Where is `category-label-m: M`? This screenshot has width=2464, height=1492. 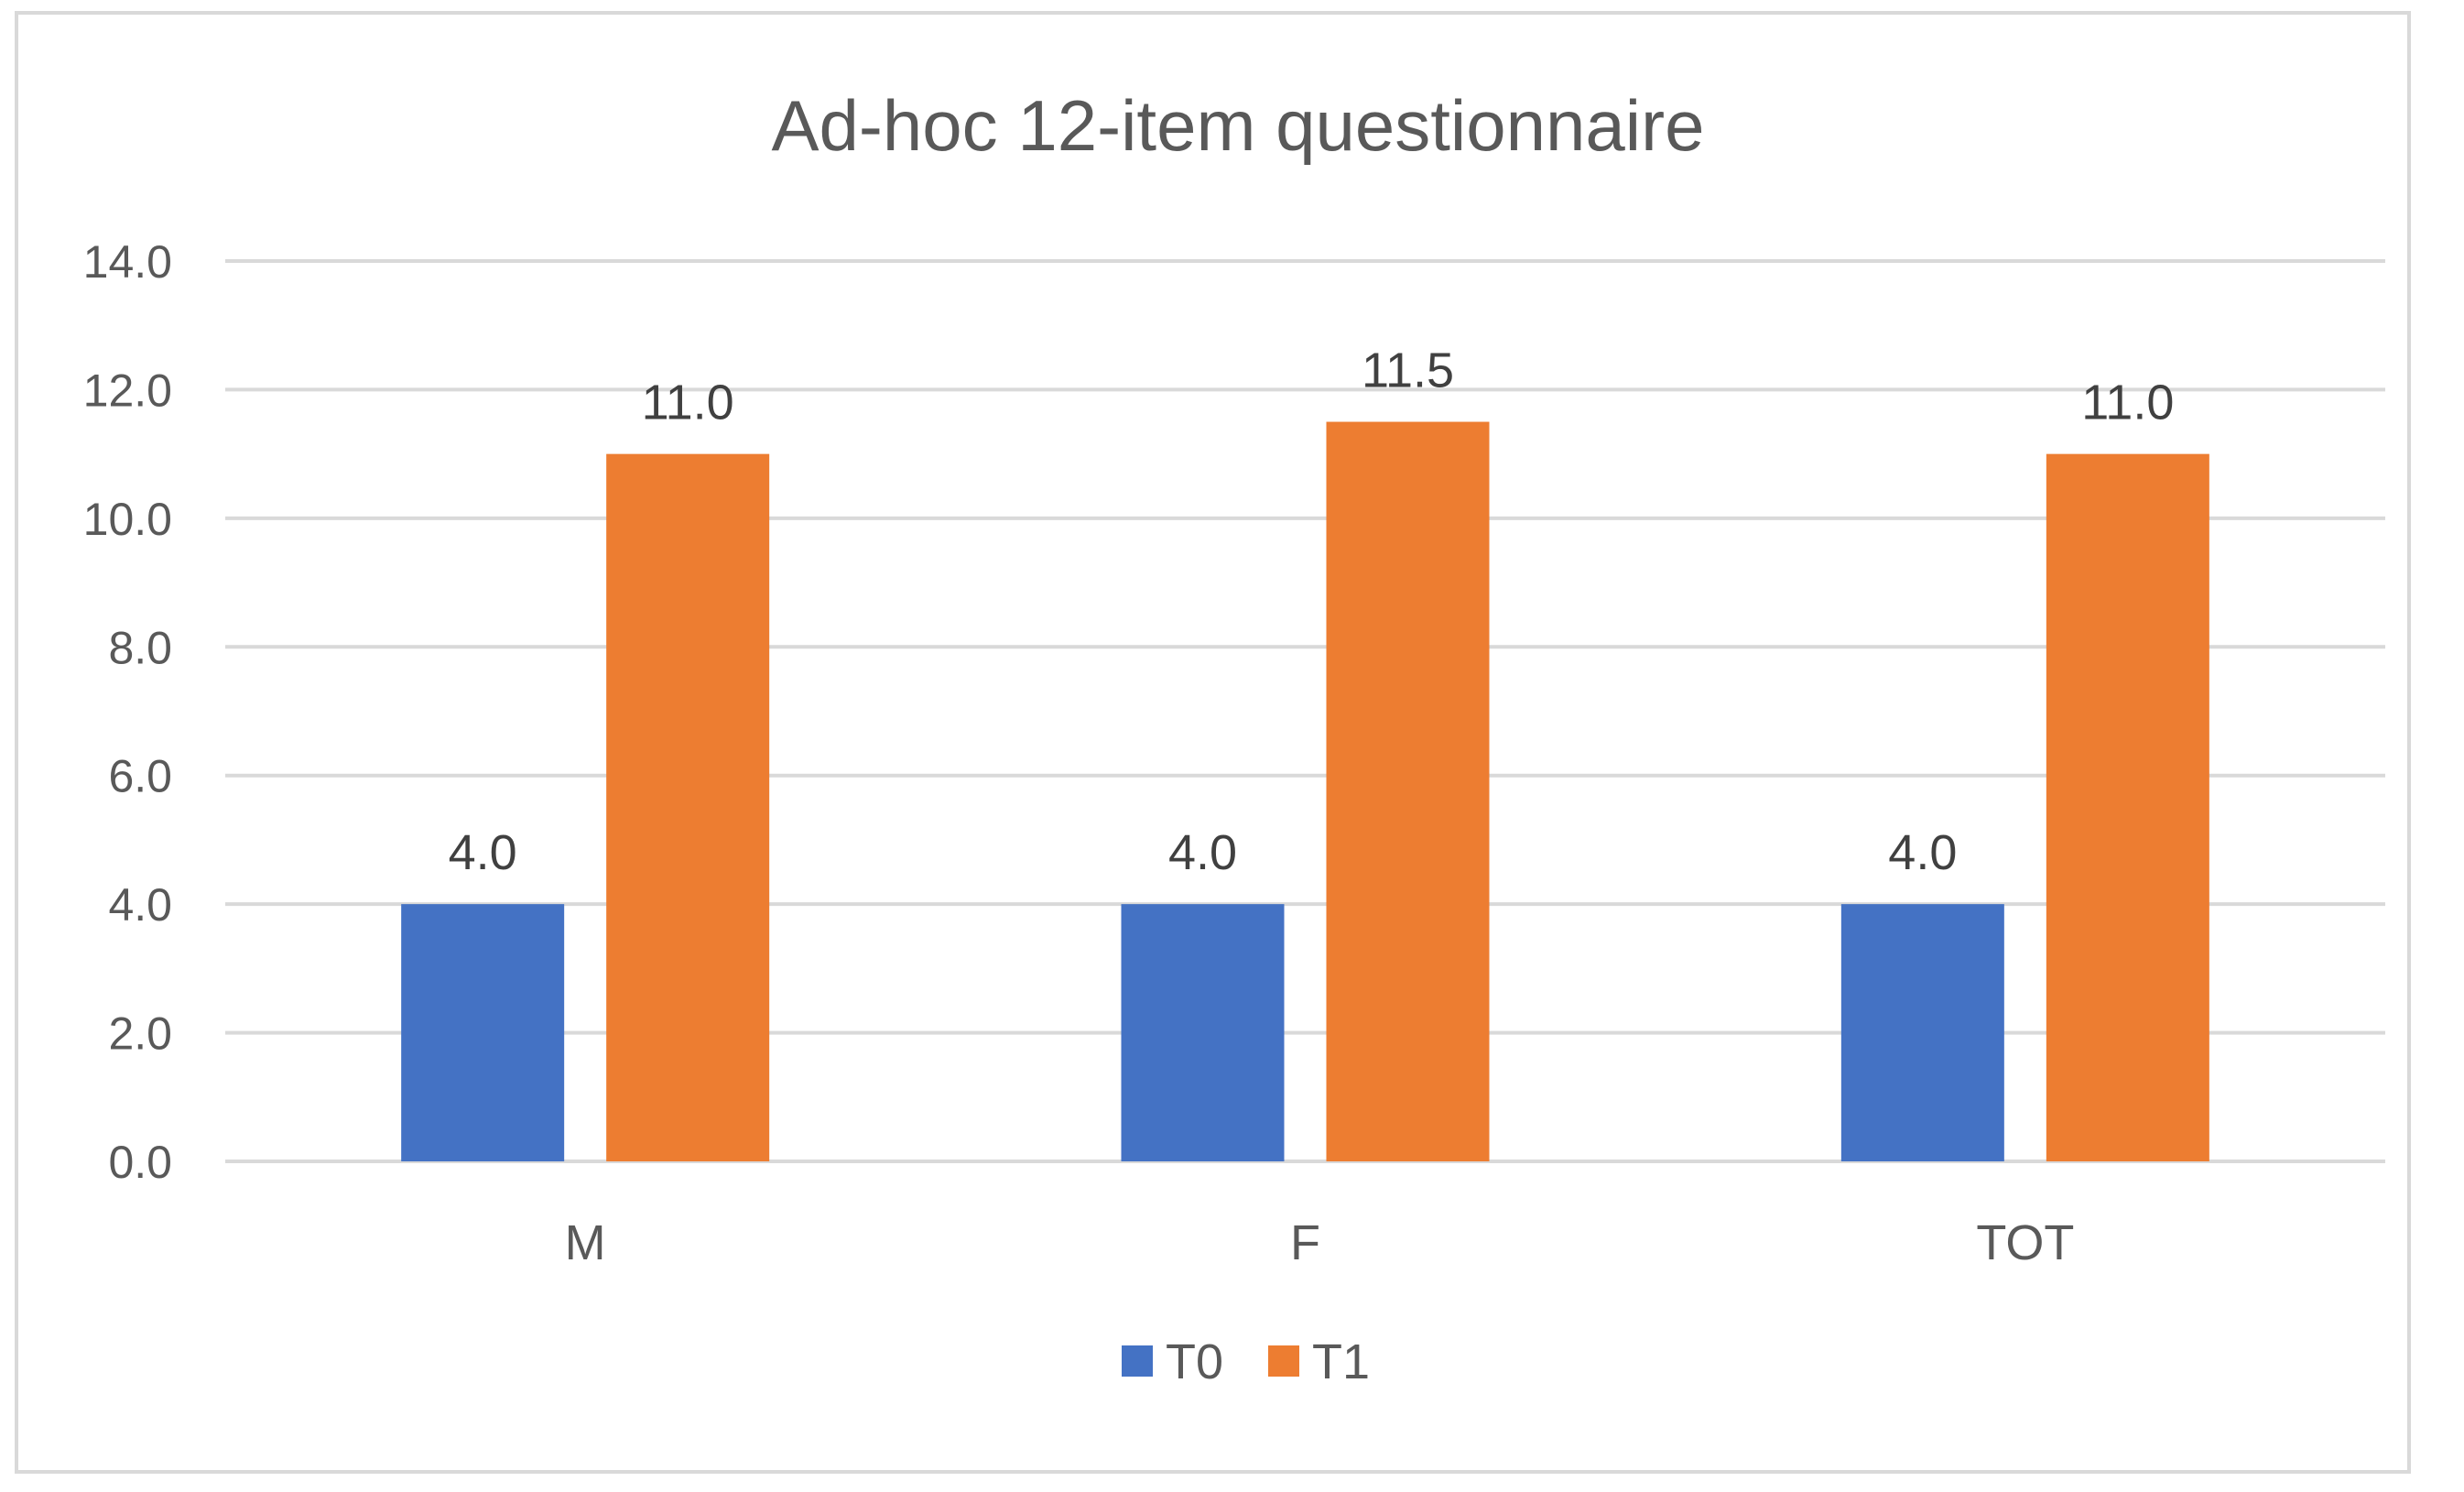
category-label-m: M is located at coordinates (586, 1242).